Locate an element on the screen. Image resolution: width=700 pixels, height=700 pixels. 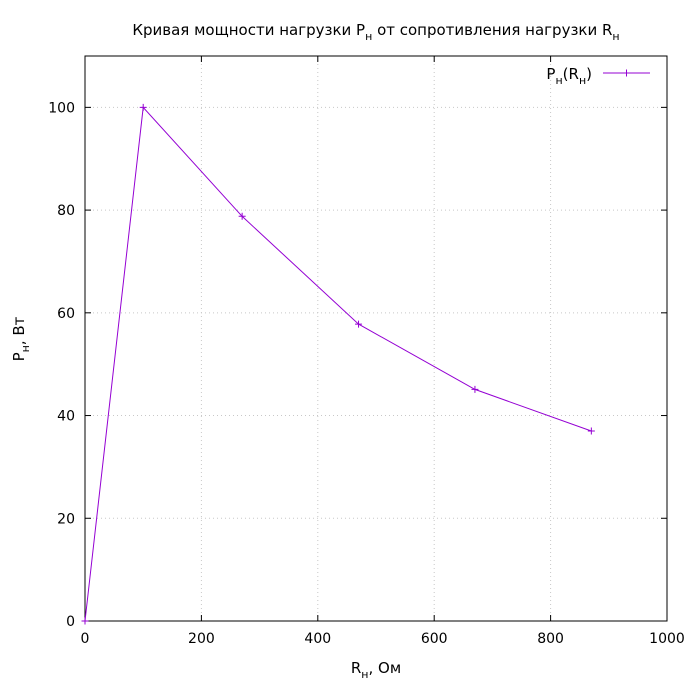
y-tick-label: 0 is located at coordinates (70, 622).